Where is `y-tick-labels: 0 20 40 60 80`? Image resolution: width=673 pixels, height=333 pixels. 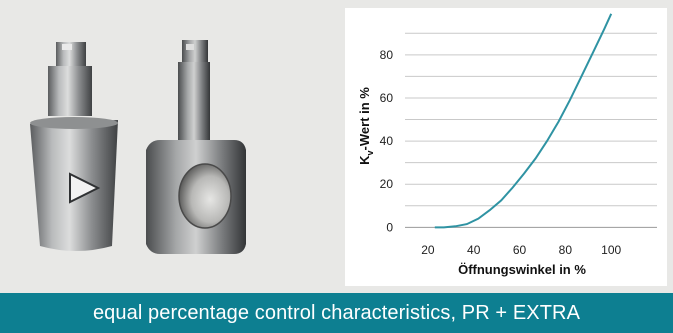
y-tick-labels: 0 20 40 60 80 is located at coordinates (387, 141).